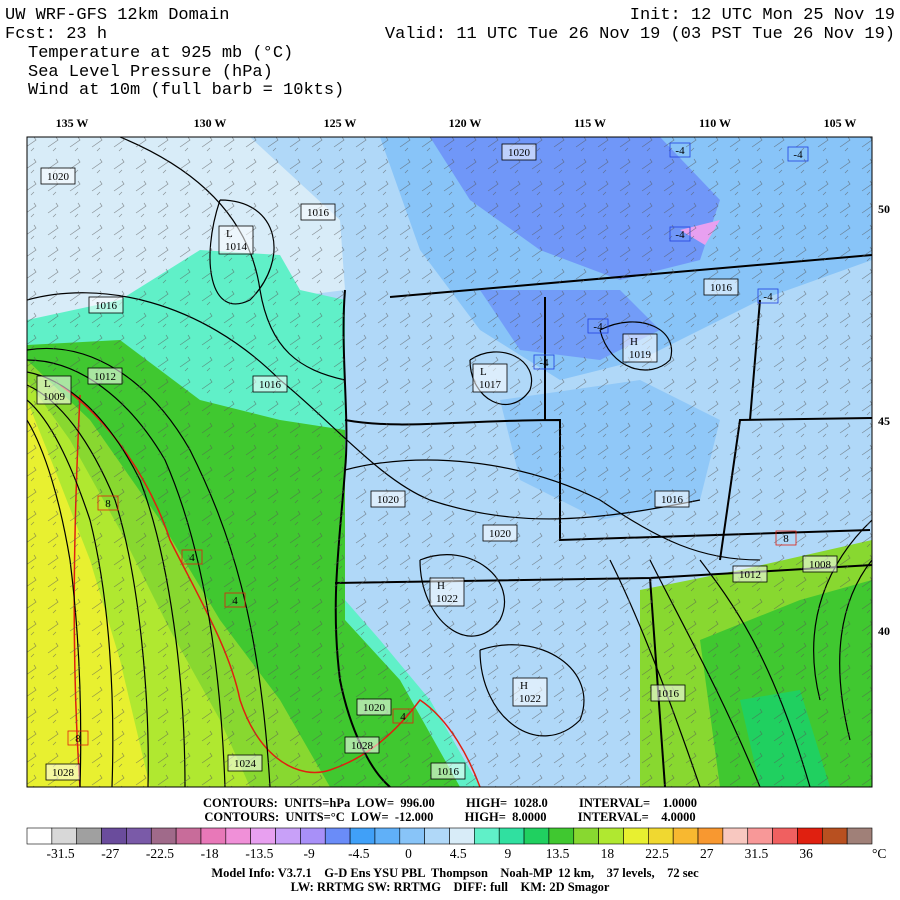 Image resolution: width=900 pixels, height=900 pixels. What do you see at coordinates (110, 853) in the screenshot?
I see `colorbar-label: -27` at bounding box center [110, 853].